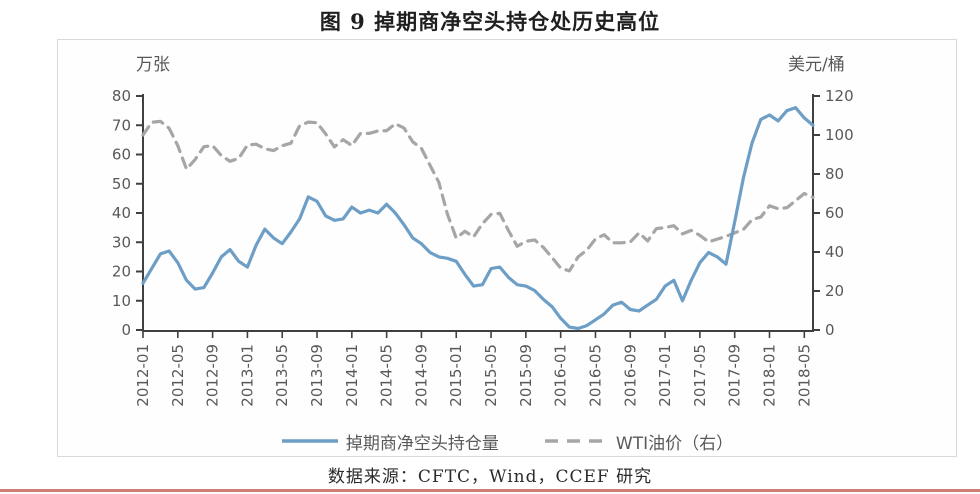 The image size is (980, 494). I want to click on x-axis-tick-label: 2015-01, so click(456, 375).